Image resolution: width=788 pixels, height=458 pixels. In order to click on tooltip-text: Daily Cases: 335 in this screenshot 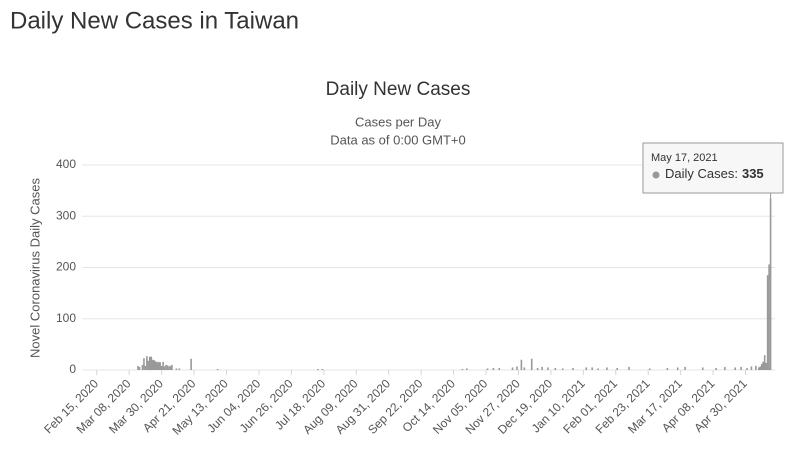, I will do `click(714, 173)`.